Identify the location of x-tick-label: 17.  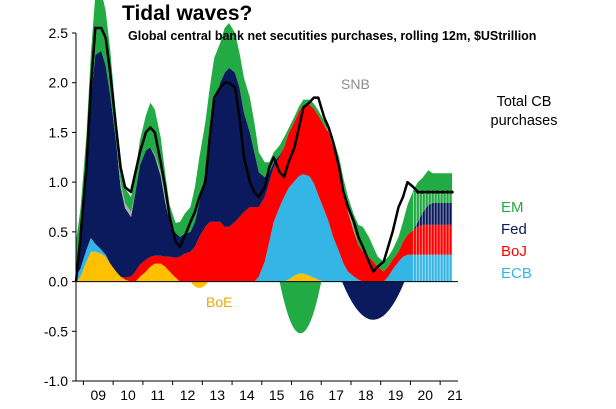
(336, 395).